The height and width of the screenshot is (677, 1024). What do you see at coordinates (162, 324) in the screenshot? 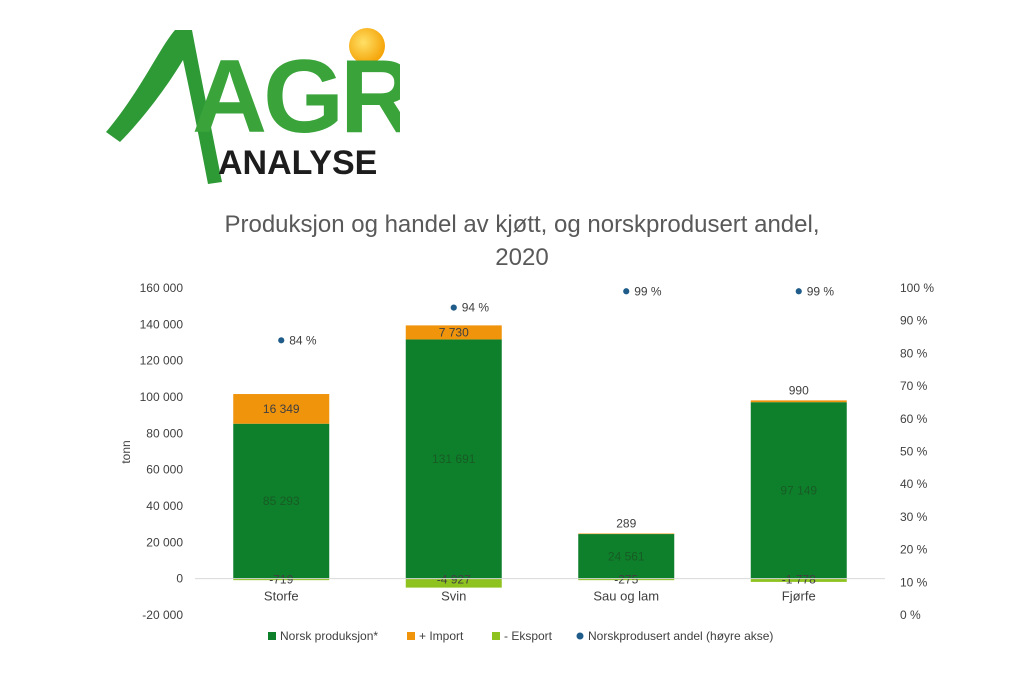
I see `y-tick-label: 140 000` at bounding box center [162, 324].